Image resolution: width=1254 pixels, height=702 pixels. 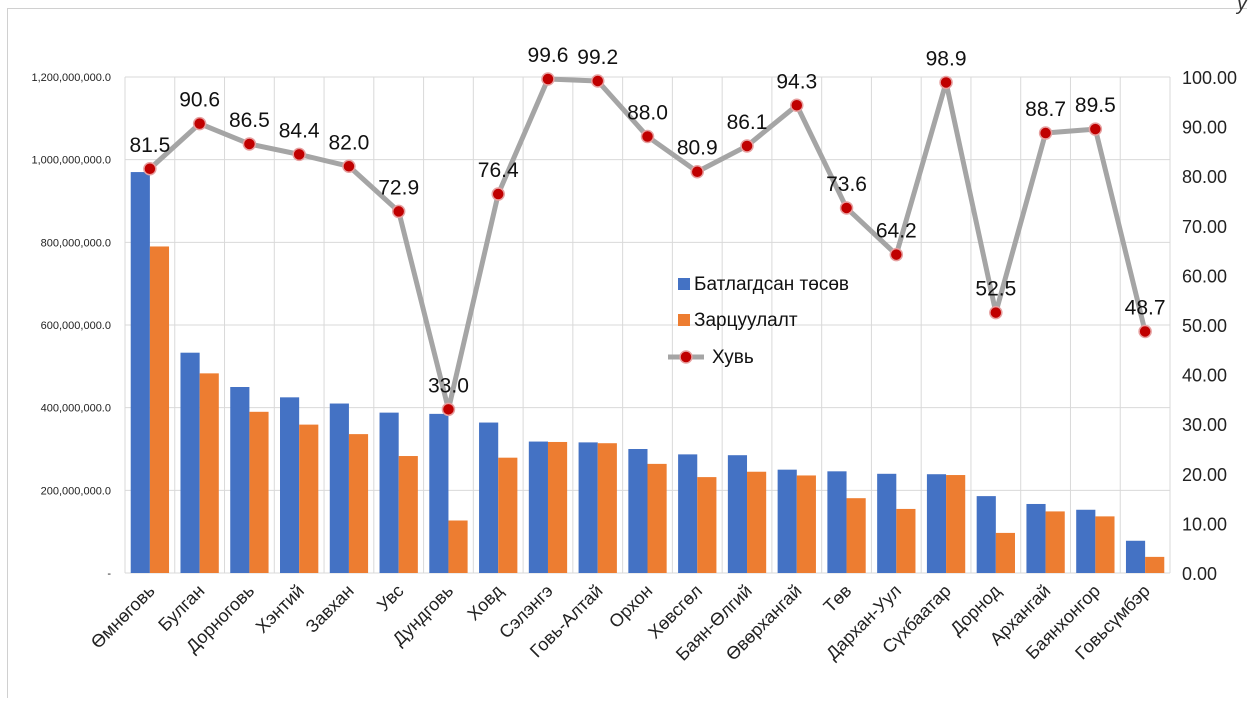 I want to click on percent-data-label: 90.6, so click(x=199, y=100).